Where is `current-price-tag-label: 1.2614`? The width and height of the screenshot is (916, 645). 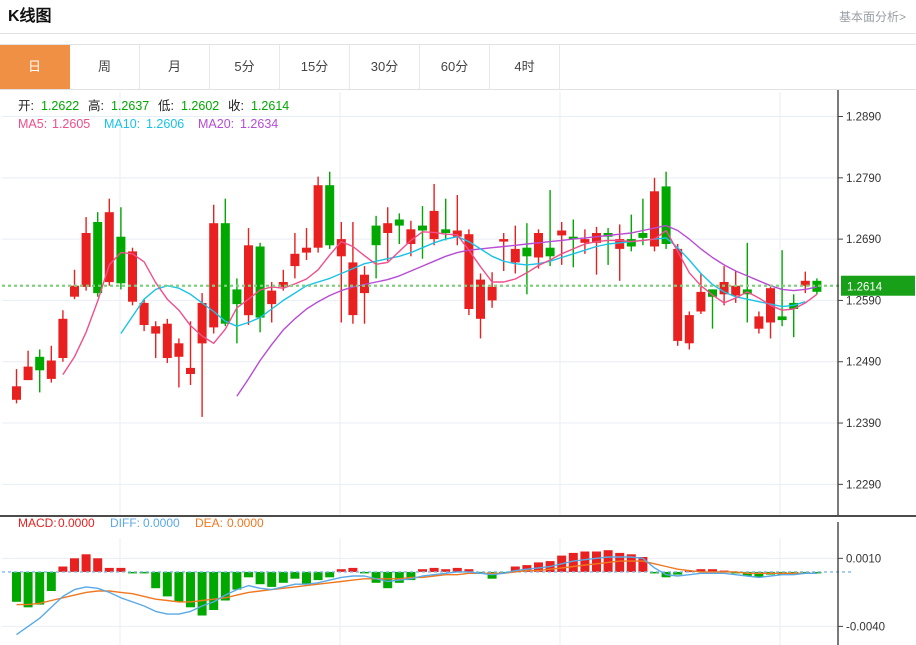 current-price-tag-label: 1.2614 is located at coordinates (865, 288).